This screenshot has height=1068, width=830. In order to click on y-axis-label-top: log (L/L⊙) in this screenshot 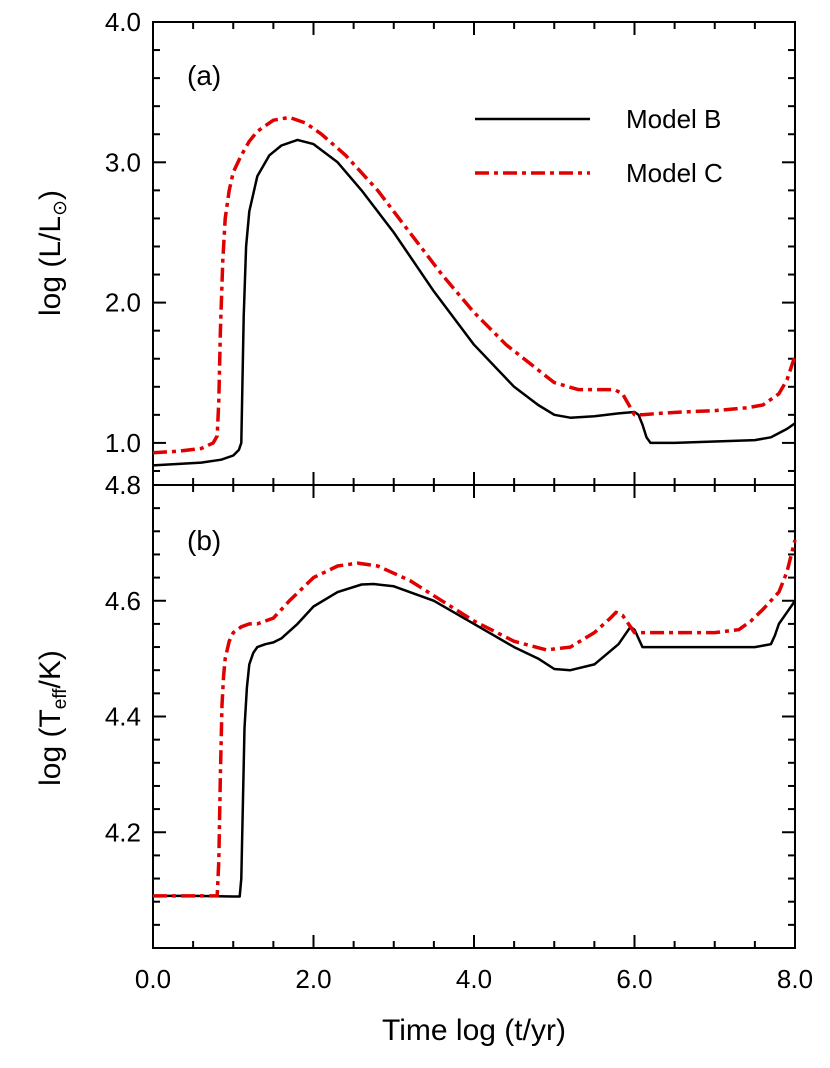, I will do `click(52, 253)`.